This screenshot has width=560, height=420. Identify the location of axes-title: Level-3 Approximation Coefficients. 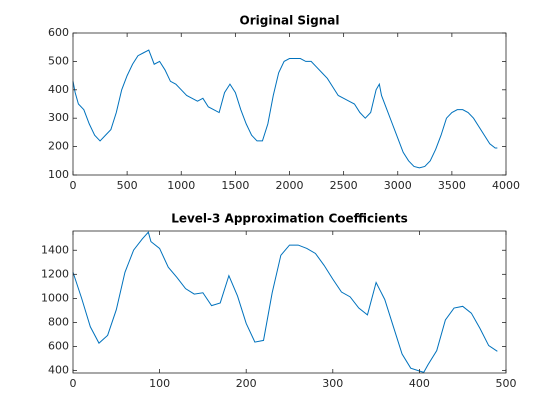
(289, 219).